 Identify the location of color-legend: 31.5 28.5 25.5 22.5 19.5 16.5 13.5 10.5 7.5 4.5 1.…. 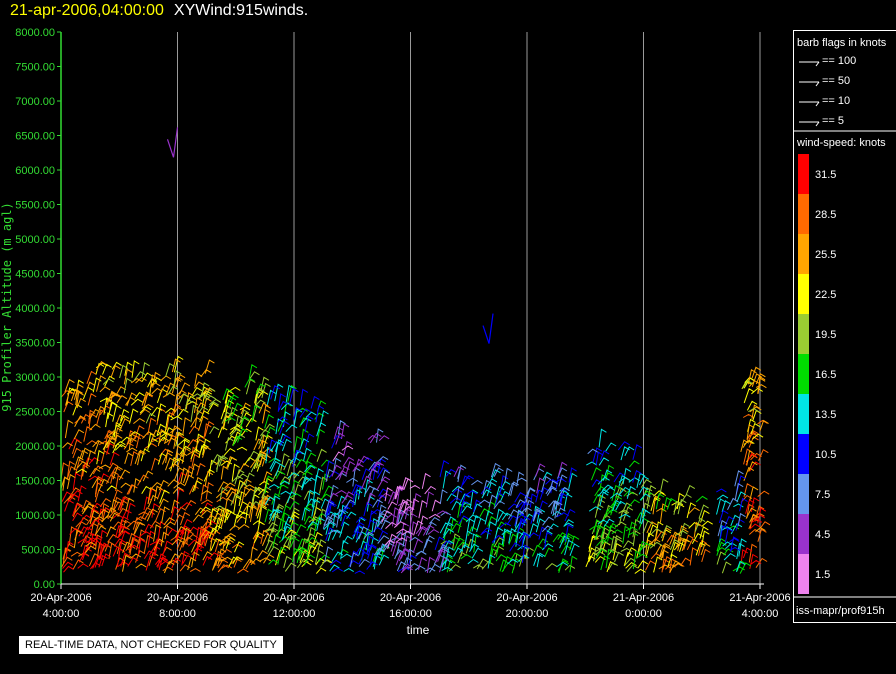
(817, 374).